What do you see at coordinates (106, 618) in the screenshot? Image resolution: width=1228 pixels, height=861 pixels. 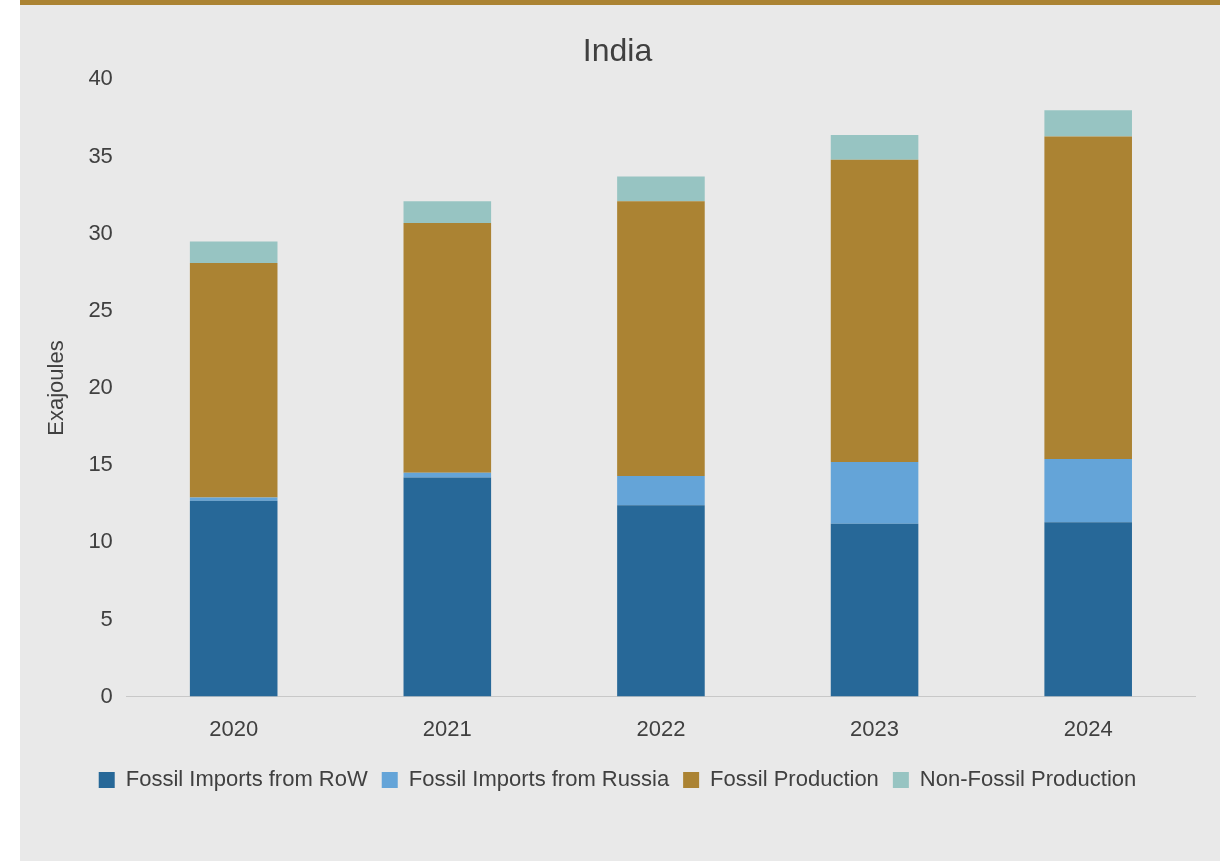 I see `y-tick-label: 5` at bounding box center [106, 618].